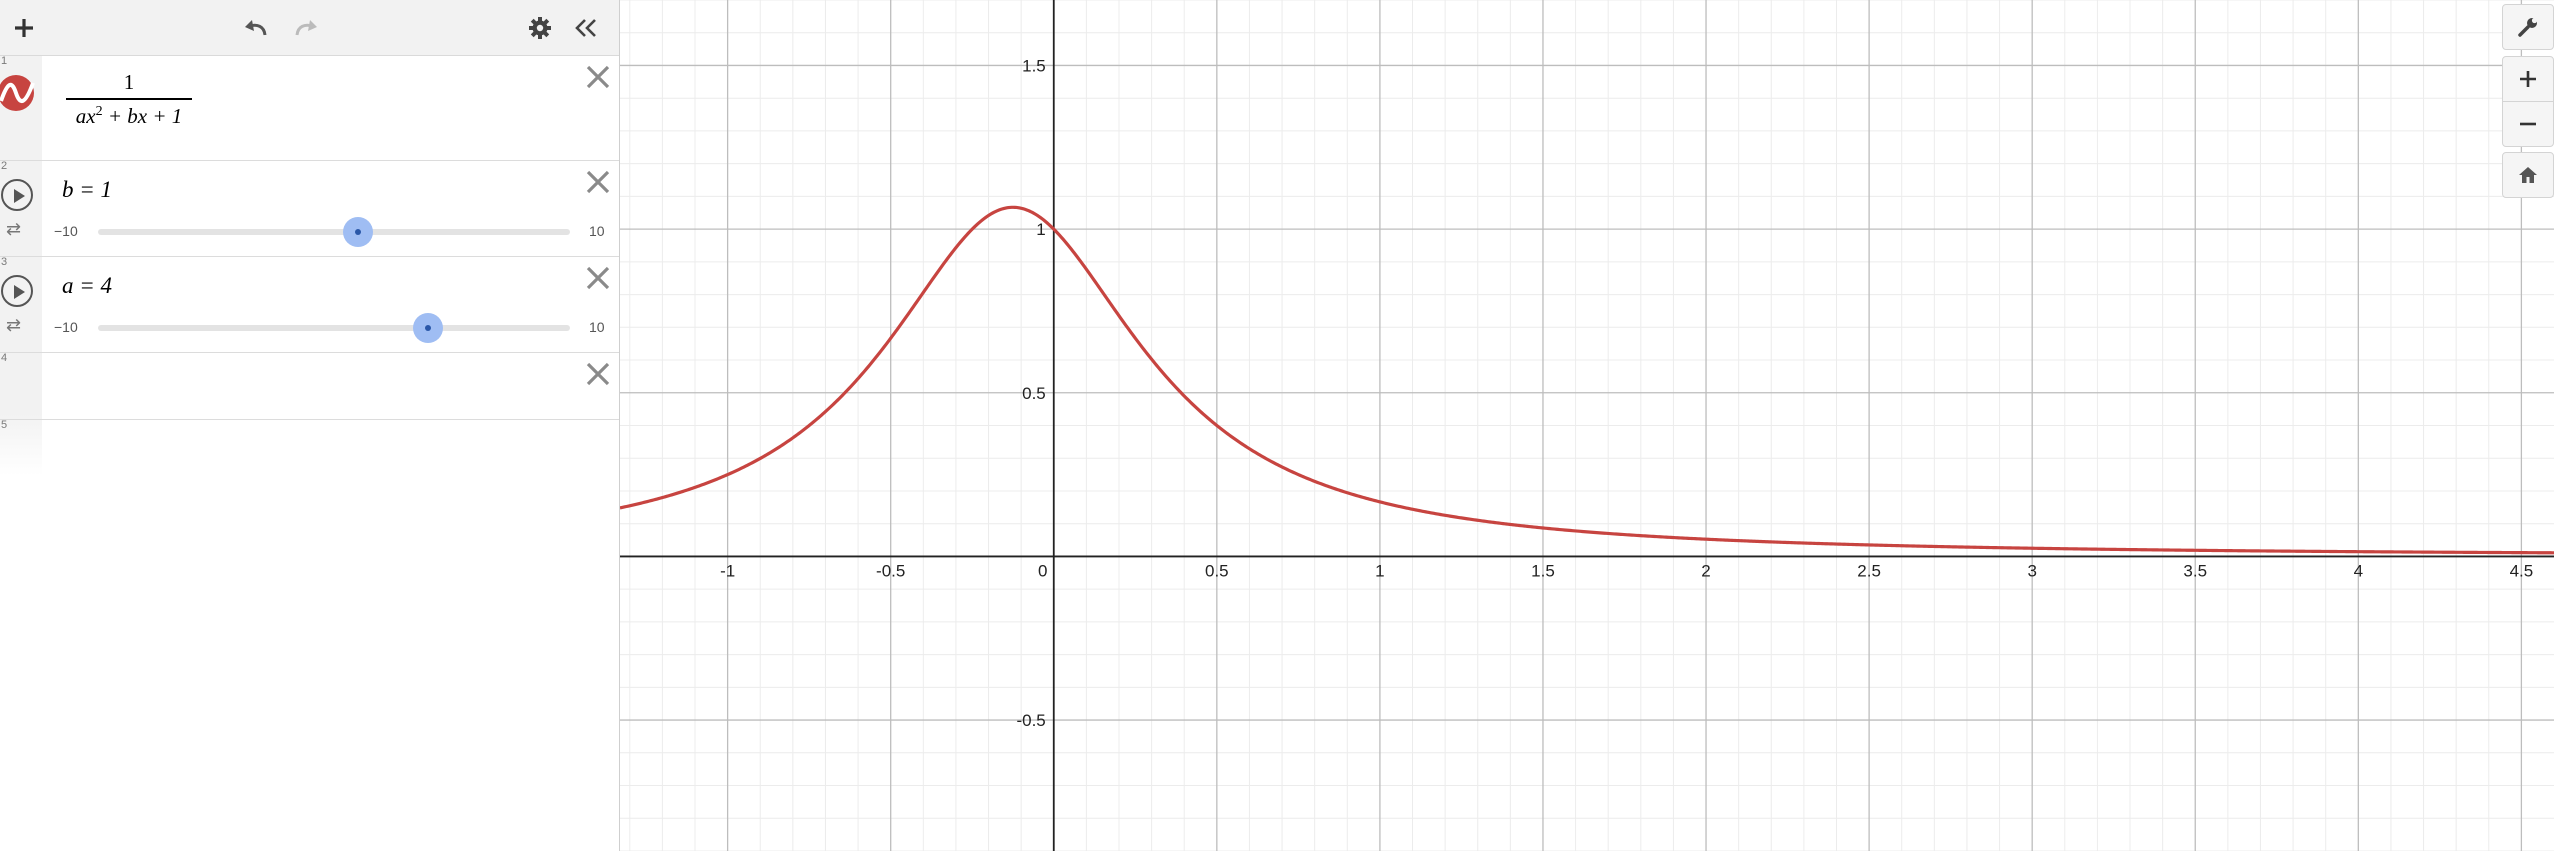 The width and height of the screenshot is (2554, 856). I want to click on expression-index: 3, so click(4, 262).